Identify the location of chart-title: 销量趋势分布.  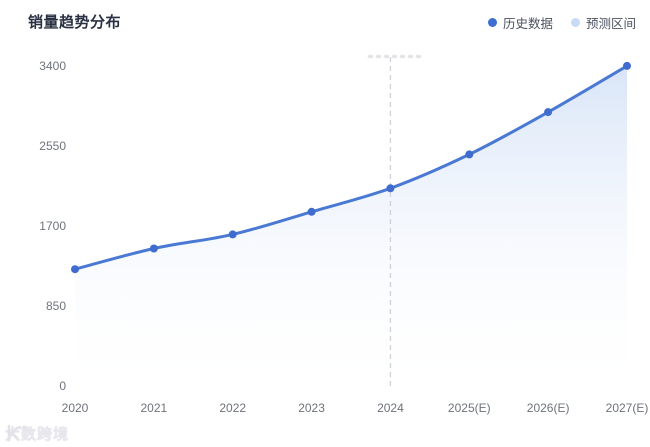
(75, 22).